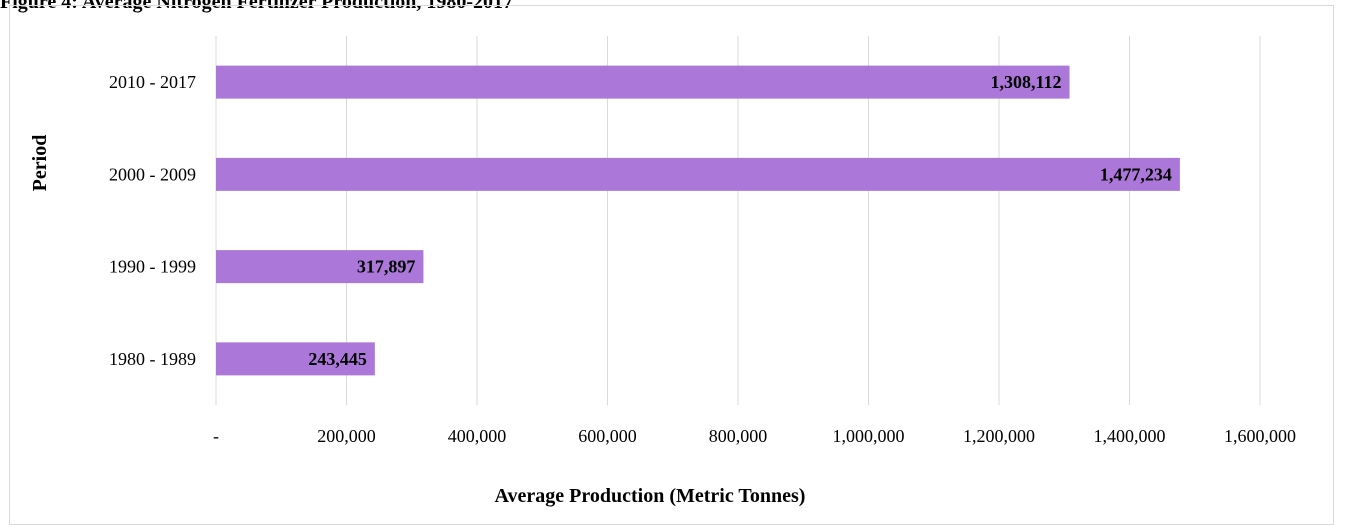  What do you see at coordinates (869, 436) in the screenshot?
I see `x-tick-label: 1,000,000` at bounding box center [869, 436].